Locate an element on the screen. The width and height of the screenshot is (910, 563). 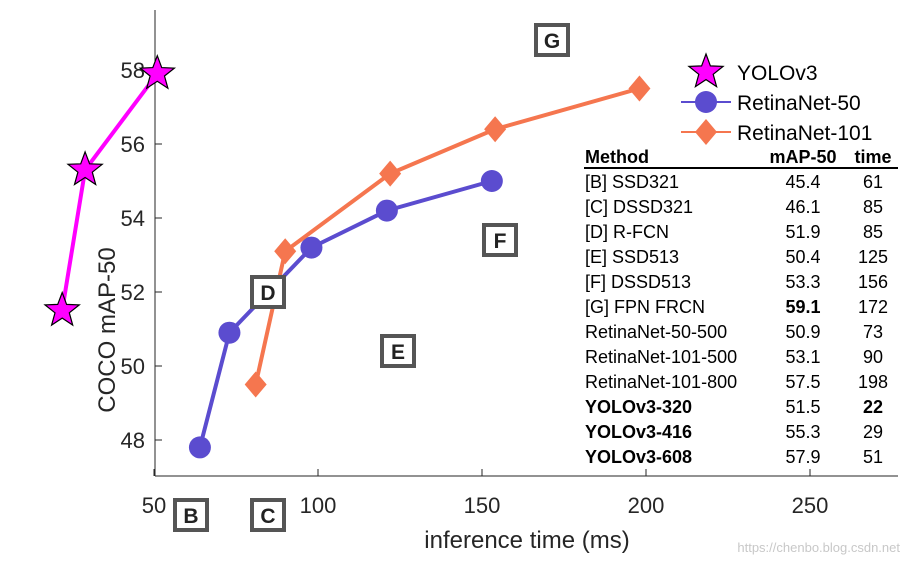
table-cell-time: 51 is located at coordinates (873, 457).